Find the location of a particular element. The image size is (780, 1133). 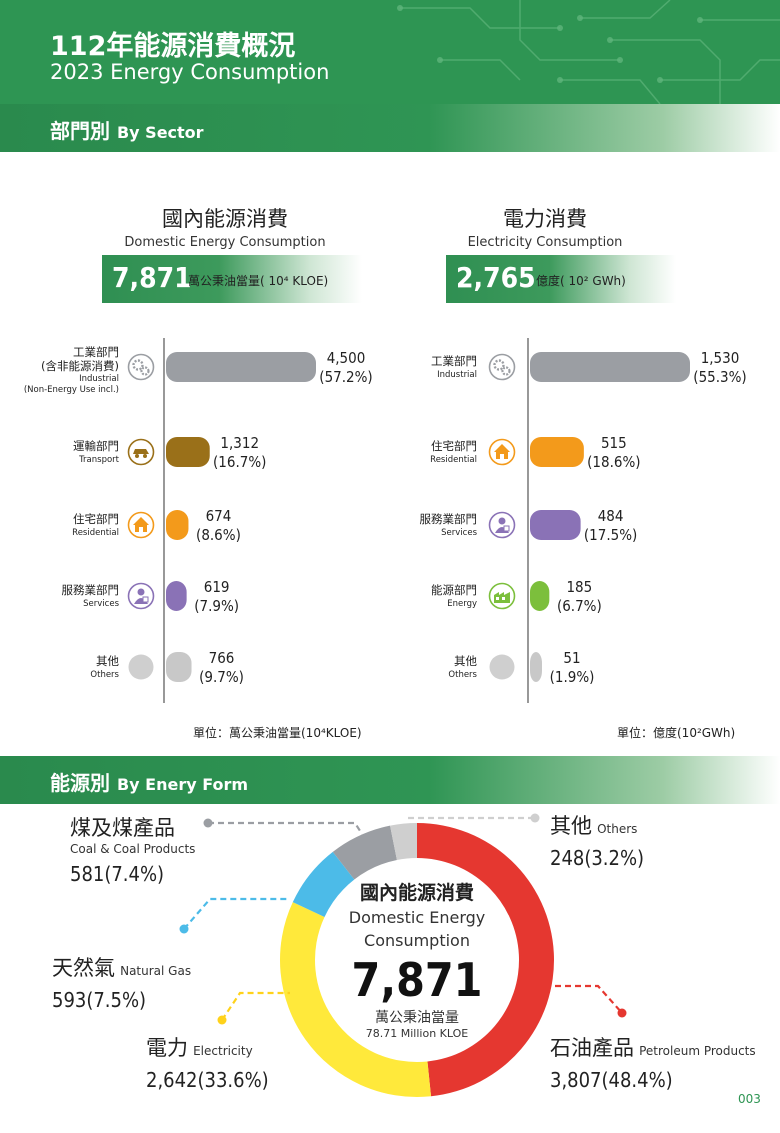

electricity-category-label: 工業部門 is located at coordinates (454, 361).